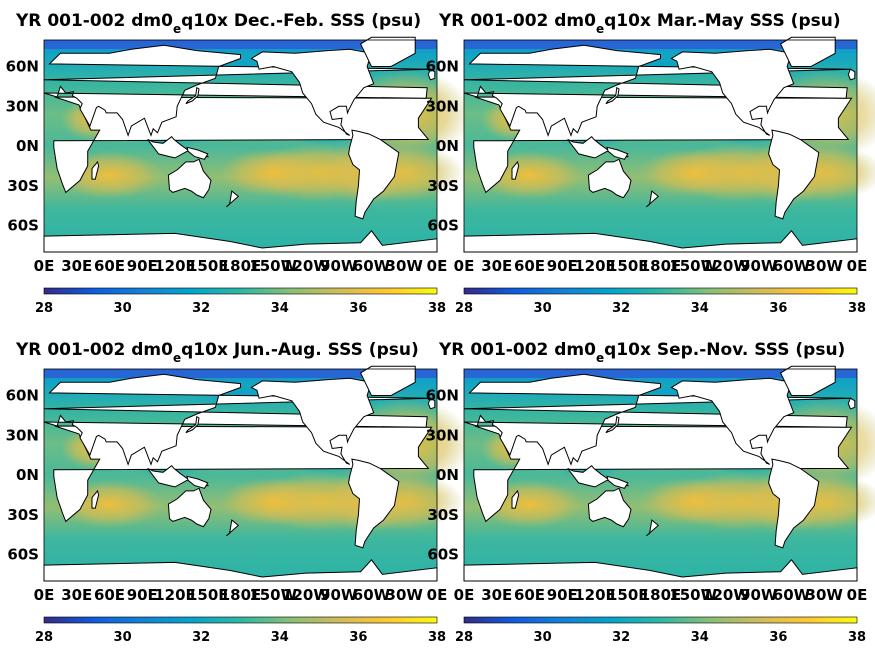 The width and height of the screenshot is (875, 656). Describe the element at coordinates (641, 352) in the screenshot. I see `panel-4: YR 001-002 dm0eq10x Sep.-Nov. SSS (psu)` at that location.